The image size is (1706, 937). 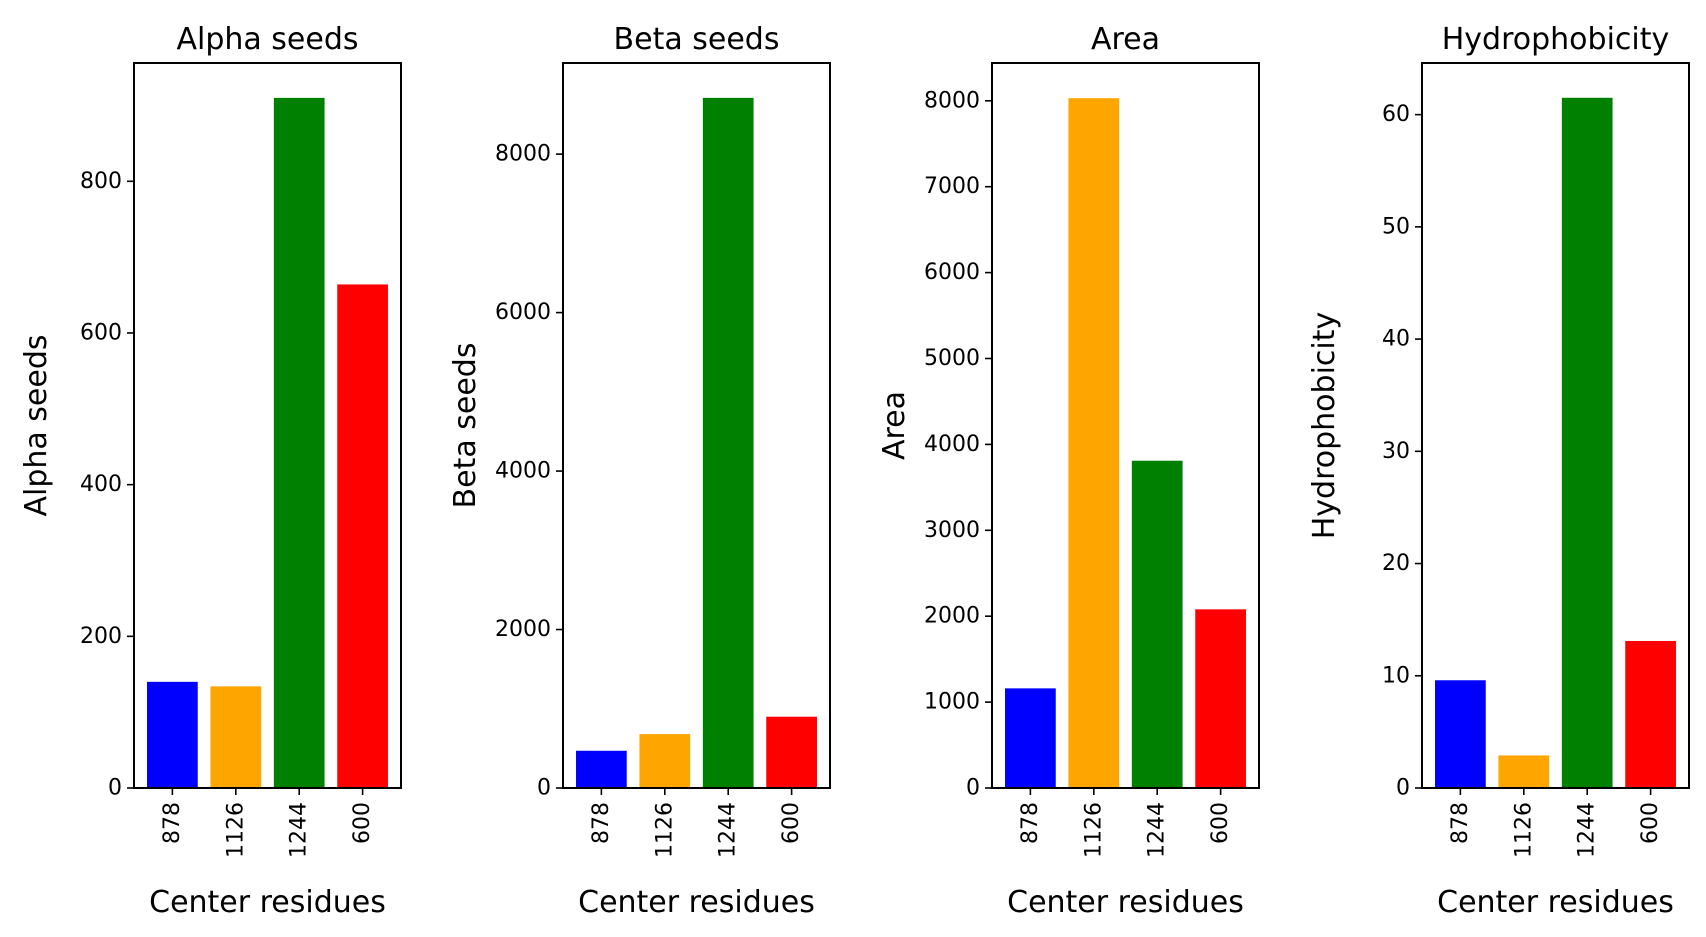 What do you see at coordinates (101, 332) in the screenshot?
I see `y-tick-label: 600` at bounding box center [101, 332].